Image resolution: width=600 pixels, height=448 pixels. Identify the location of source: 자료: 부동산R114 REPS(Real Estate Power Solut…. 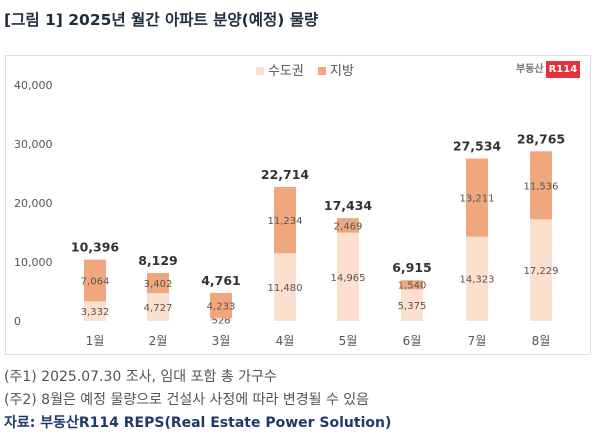
(198, 423).